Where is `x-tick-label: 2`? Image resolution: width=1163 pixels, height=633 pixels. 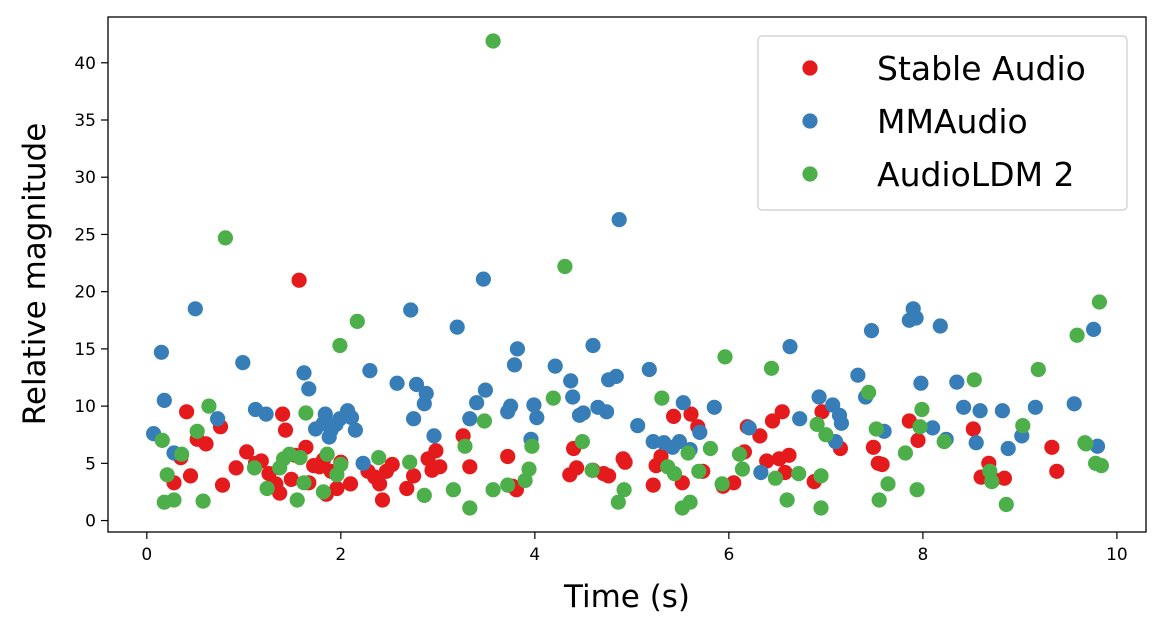 x-tick-label: 2 is located at coordinates (340, 555).